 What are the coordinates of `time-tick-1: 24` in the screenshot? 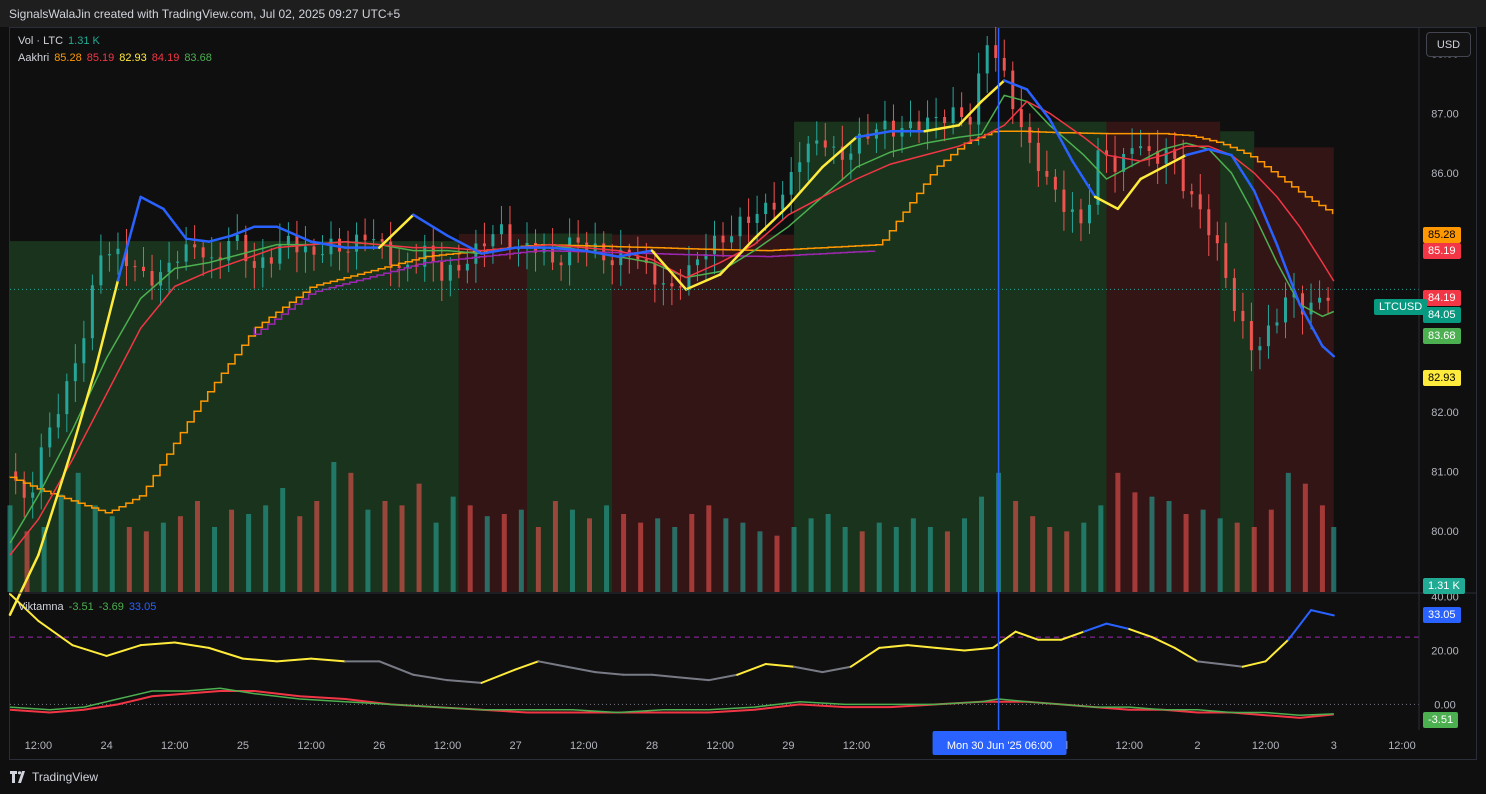 It's located at (106, 746).